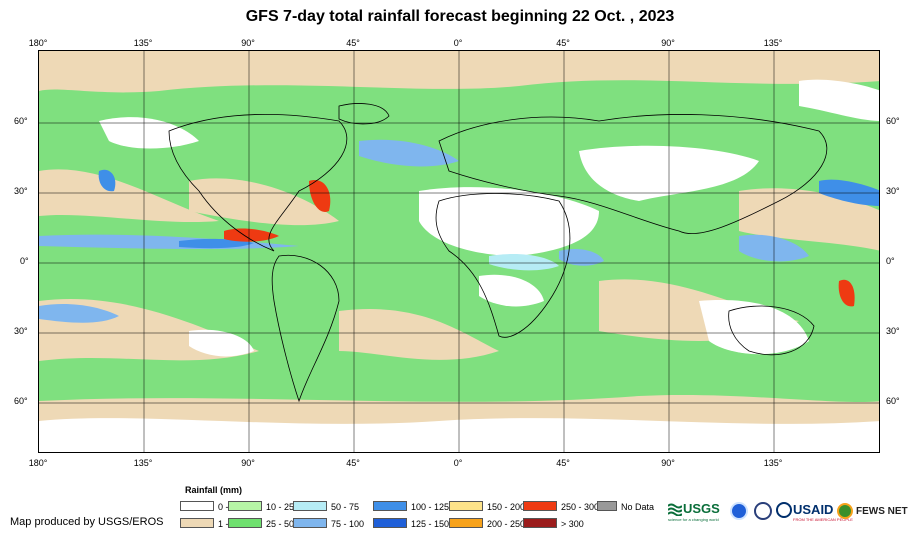 The height and width of the screenshot is (539, 920). What do you see at coordinates (701, 508) in the screenshot?
I see `usgs-wordmark: USGS` at bounding box center [701, 508].